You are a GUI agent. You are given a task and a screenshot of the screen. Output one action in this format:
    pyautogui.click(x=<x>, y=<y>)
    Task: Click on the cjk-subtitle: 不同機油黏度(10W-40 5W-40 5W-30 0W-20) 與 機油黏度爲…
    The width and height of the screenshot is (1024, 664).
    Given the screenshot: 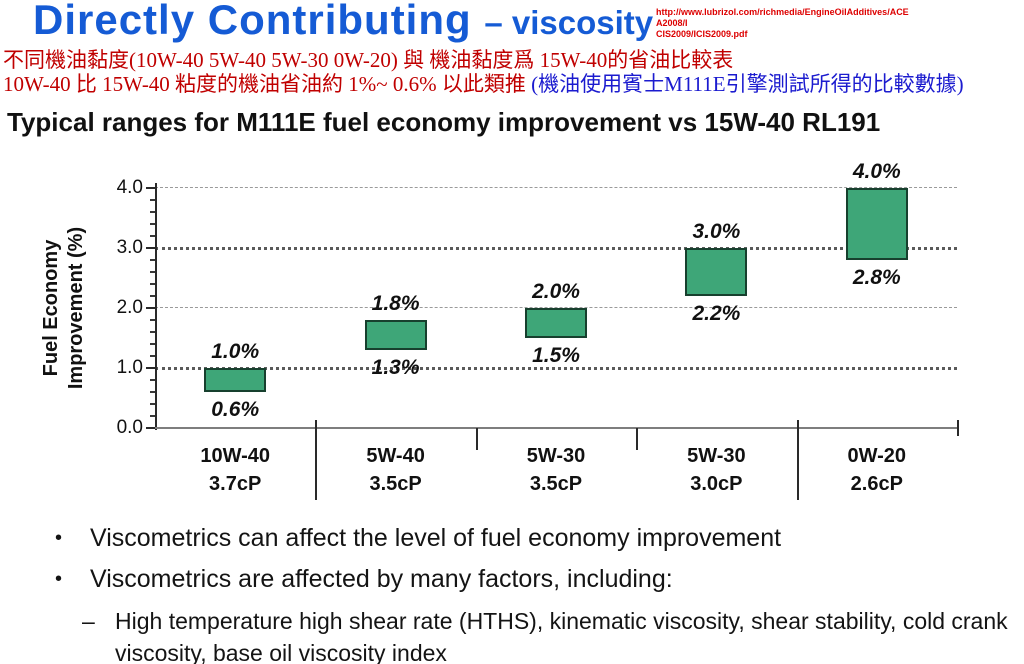 What is the action you would take?
    pyautogui.click(x=513, y=72)
    